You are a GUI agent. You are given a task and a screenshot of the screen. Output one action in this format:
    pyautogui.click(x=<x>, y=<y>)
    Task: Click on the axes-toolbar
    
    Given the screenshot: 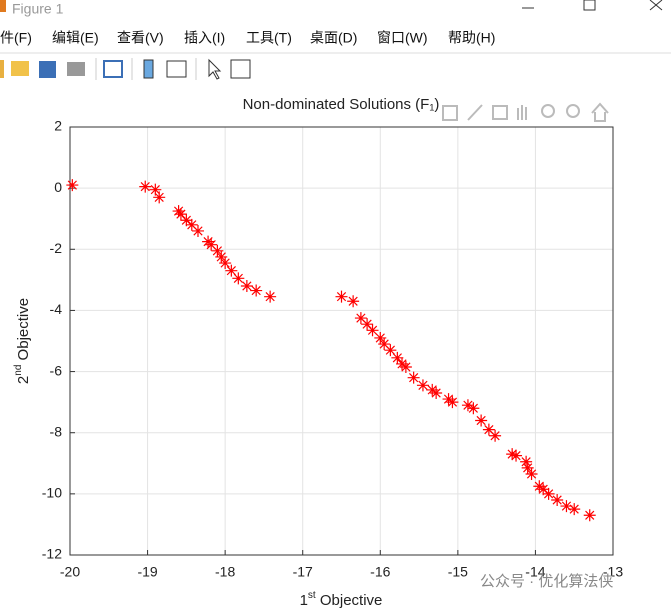 What is the action you would take?
    pyautogui.click(x=525, y=112)
    